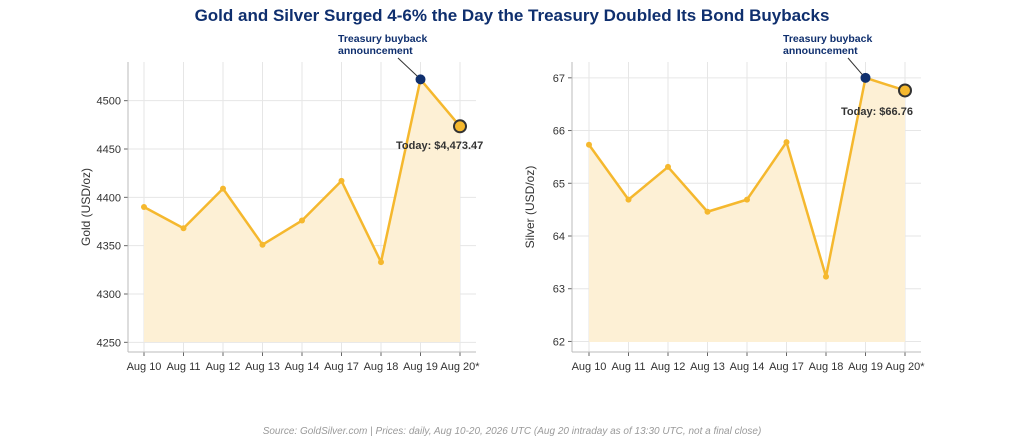 The height and width of the screenshot is (444, 1024). I want to click on y-tick-label: 4400, so click(109, 198).